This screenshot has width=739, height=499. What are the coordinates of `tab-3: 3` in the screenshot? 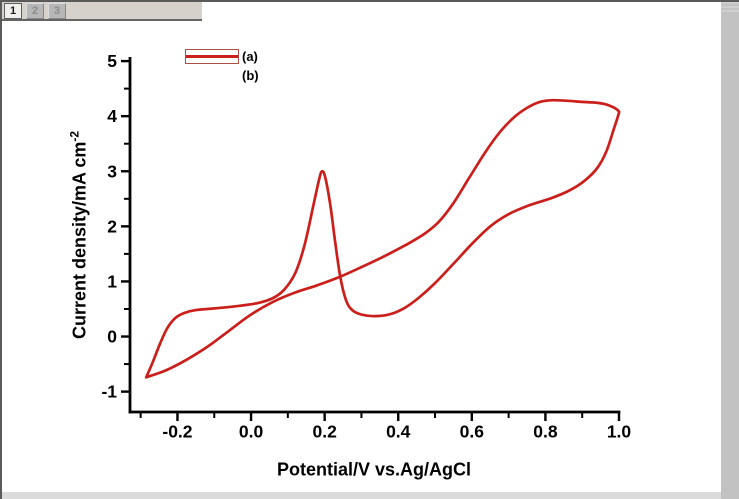 It's located at (57, 10).